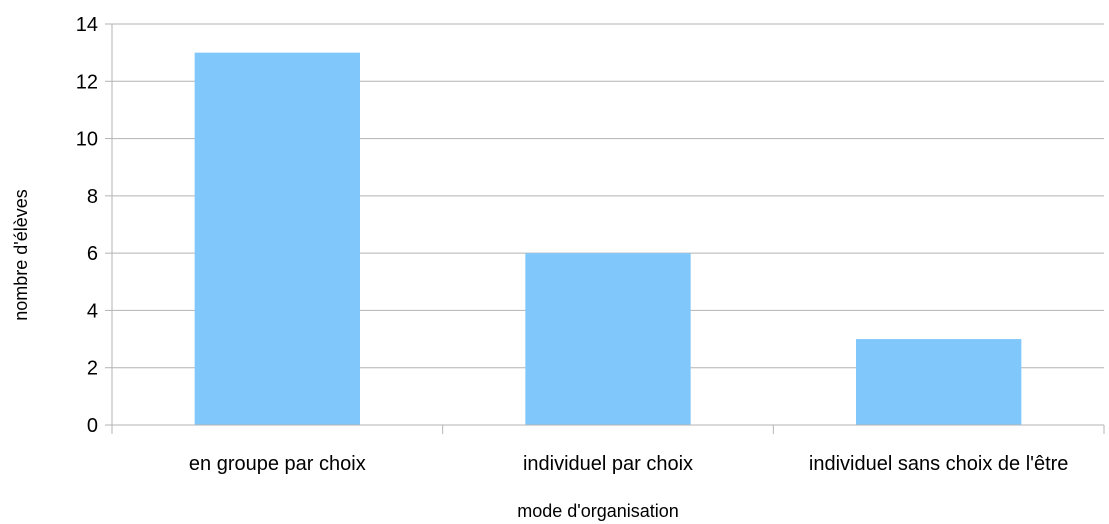 The width and height of the screenshot is (1109, 524). What do you see at coordinates (92, 311) in the screenshot?
I see `y-tick-label: 4` at bounding box center [92, 311].